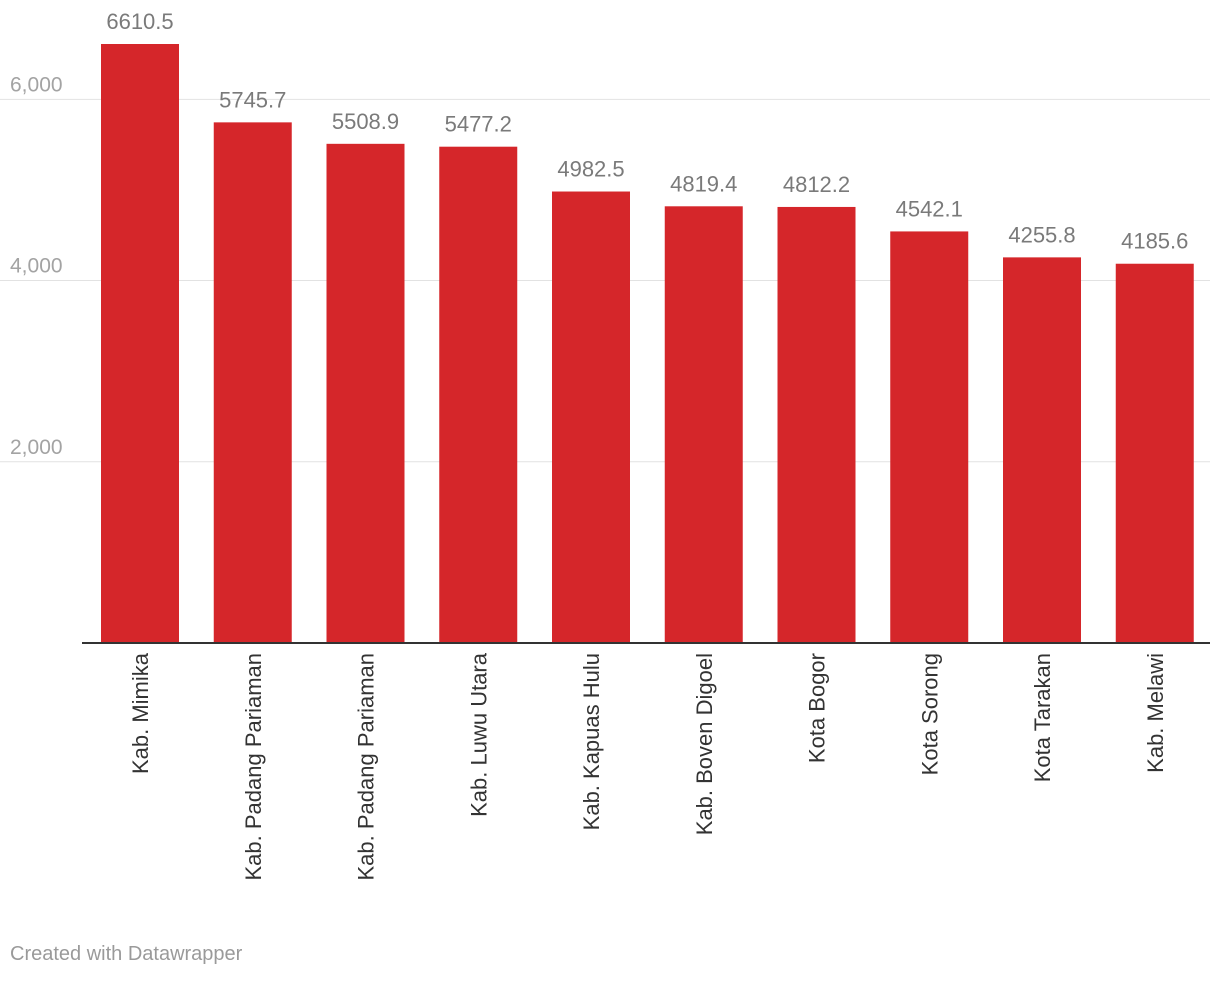 This screenshot has width=1220, height=982. I want to click on data-label: 5508.9, so click(365, 121).